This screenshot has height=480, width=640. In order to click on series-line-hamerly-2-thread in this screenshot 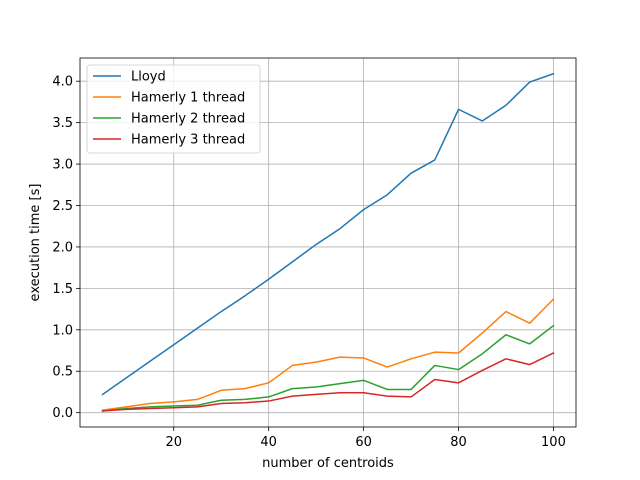, I will do `click(328, 368)`.